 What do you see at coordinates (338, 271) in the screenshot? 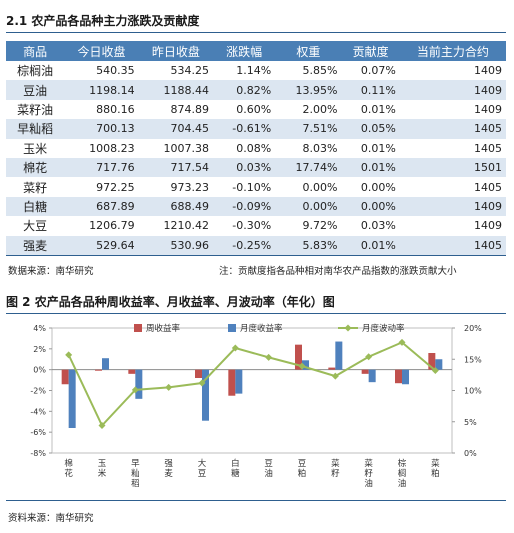
I see `table-footnote: 注：贡献度指各品种相对南华农产品指数的涨跌贡献大小` at bounding box center [338, 271].